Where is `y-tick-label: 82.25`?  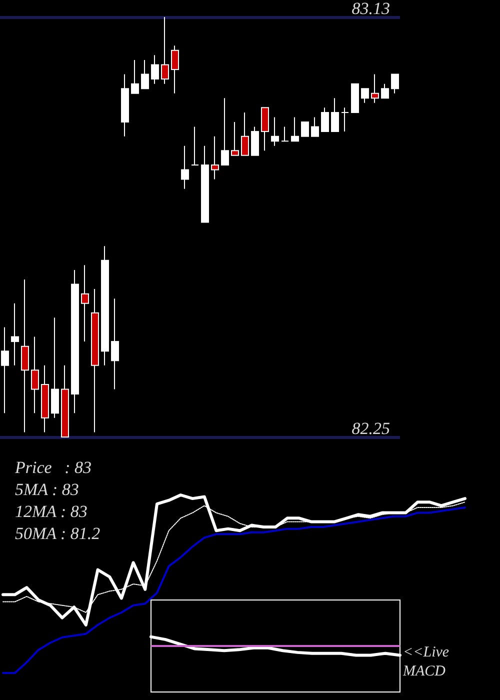 y-tick-label: 82.25 is located at coordinates (371, 428).